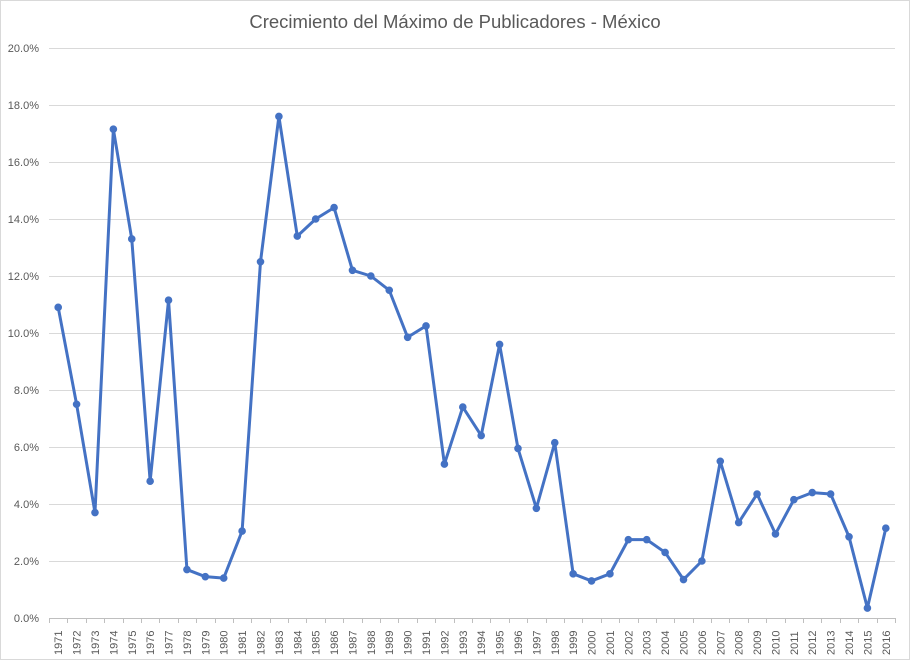  Describe the element at coordinates (390, 643) in the screenshot. I see `x-tick-label: 1989` at that location.